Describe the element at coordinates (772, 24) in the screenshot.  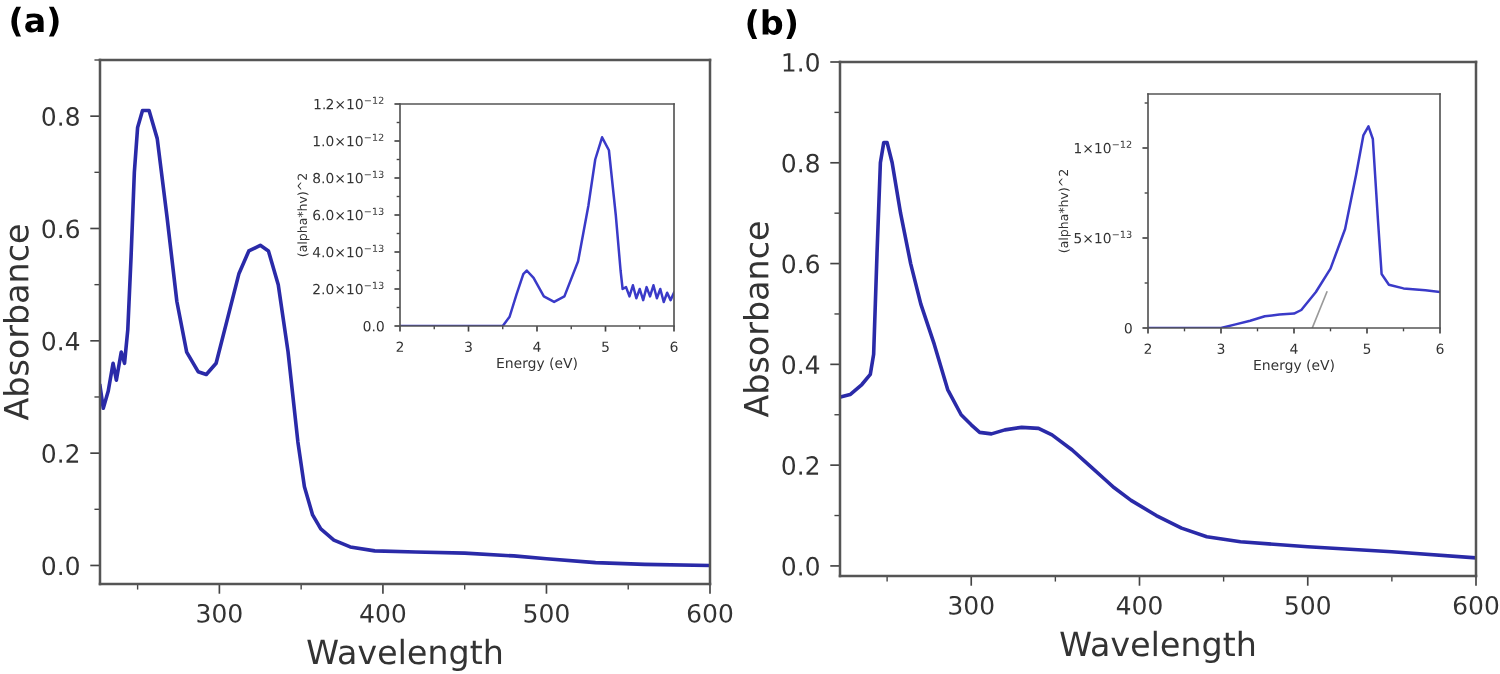
I see `chart-title: (b)` at that location.